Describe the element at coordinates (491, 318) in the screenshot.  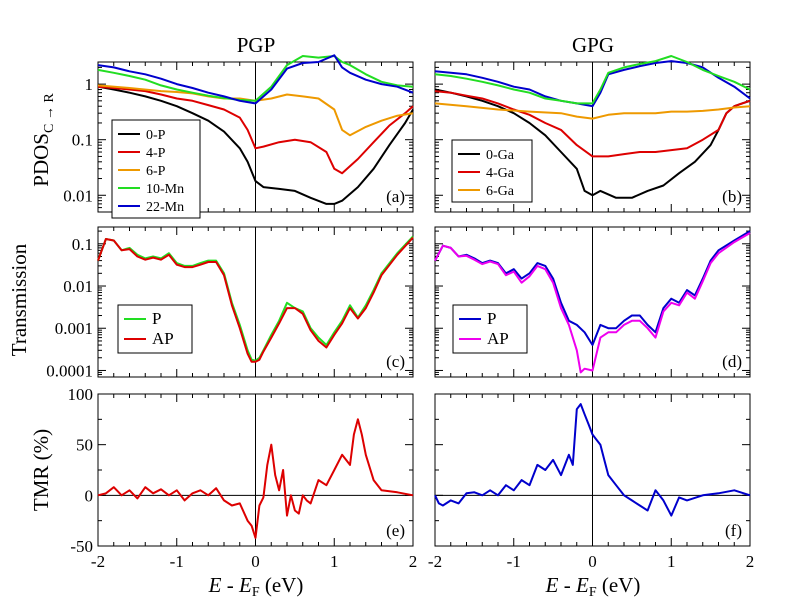
I see `legend-label-d: P` at that location.